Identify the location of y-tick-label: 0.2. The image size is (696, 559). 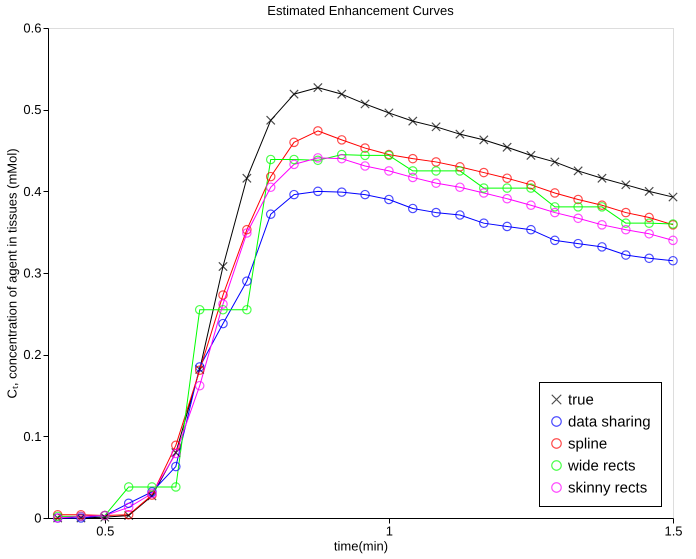
(32, 354).